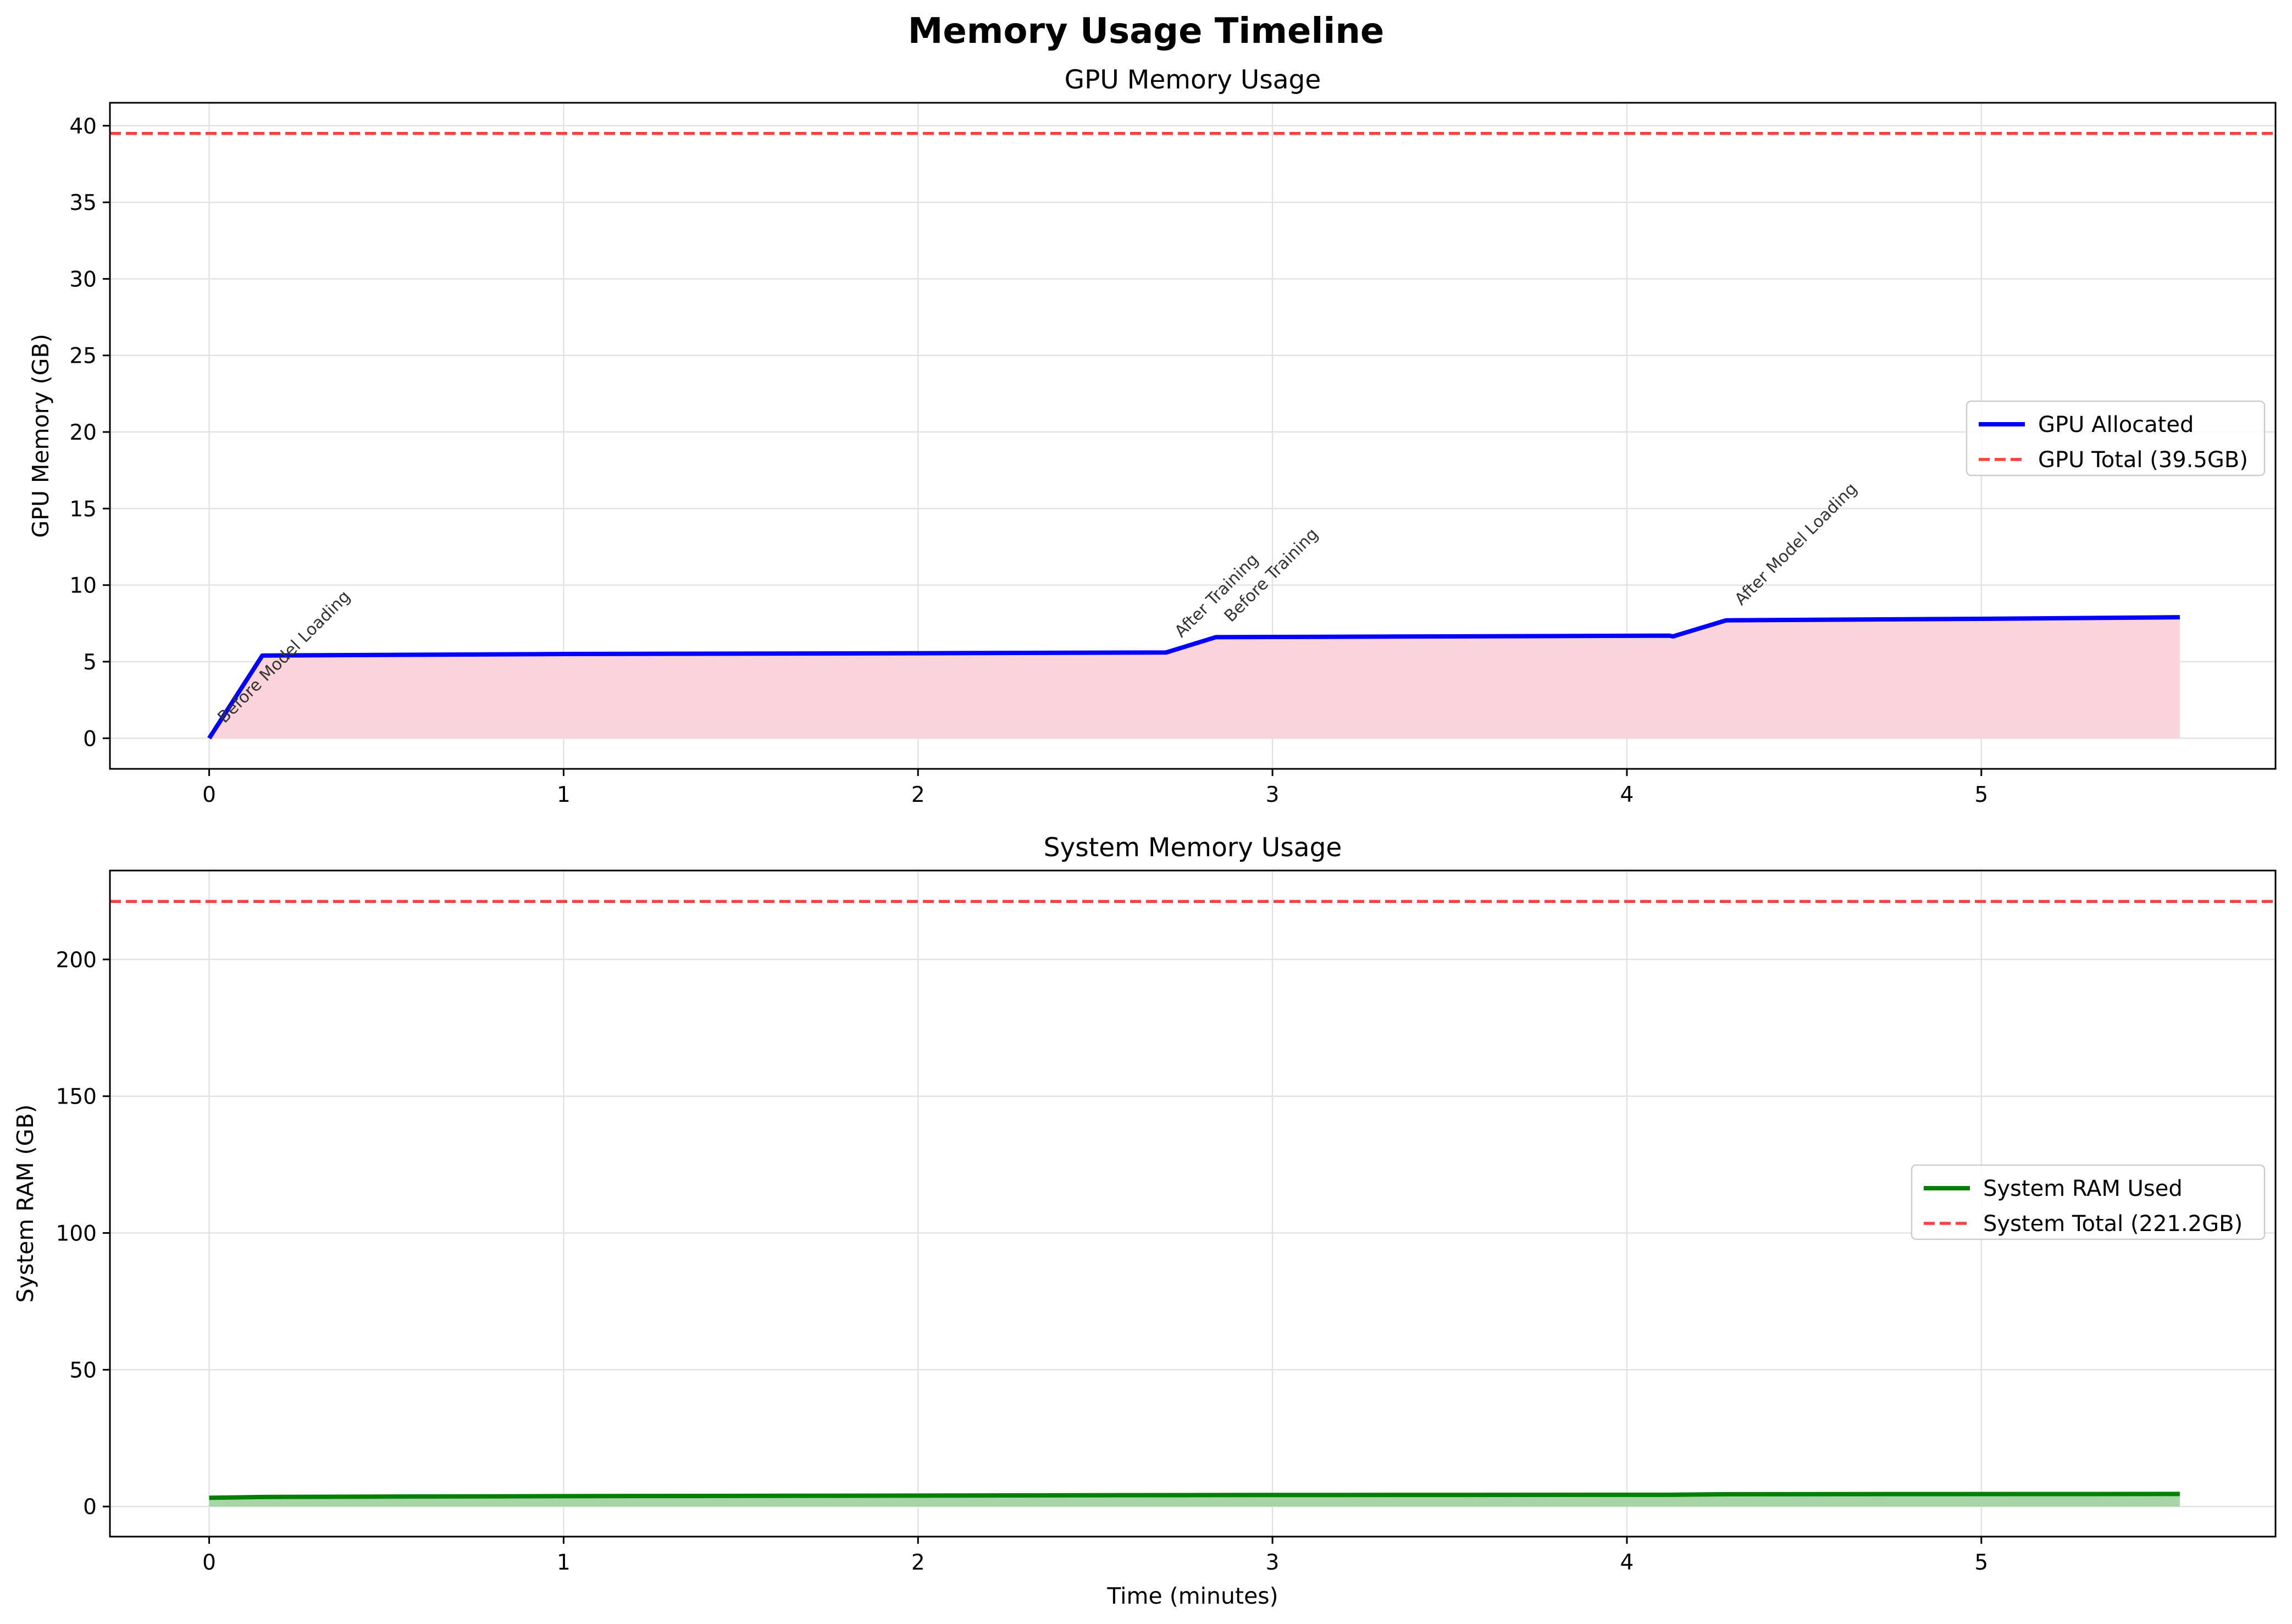 Image resolution: width=2292 pixels, height=1624 pixels. I want to click on ram-used-line, so click(1194, 1496).